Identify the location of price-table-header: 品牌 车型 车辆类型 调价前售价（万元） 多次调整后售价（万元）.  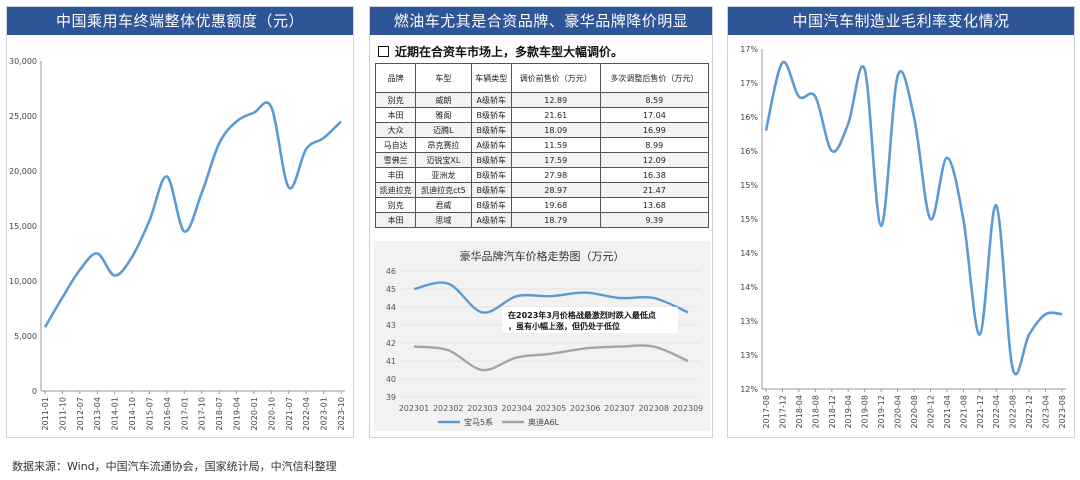
(542, 78).